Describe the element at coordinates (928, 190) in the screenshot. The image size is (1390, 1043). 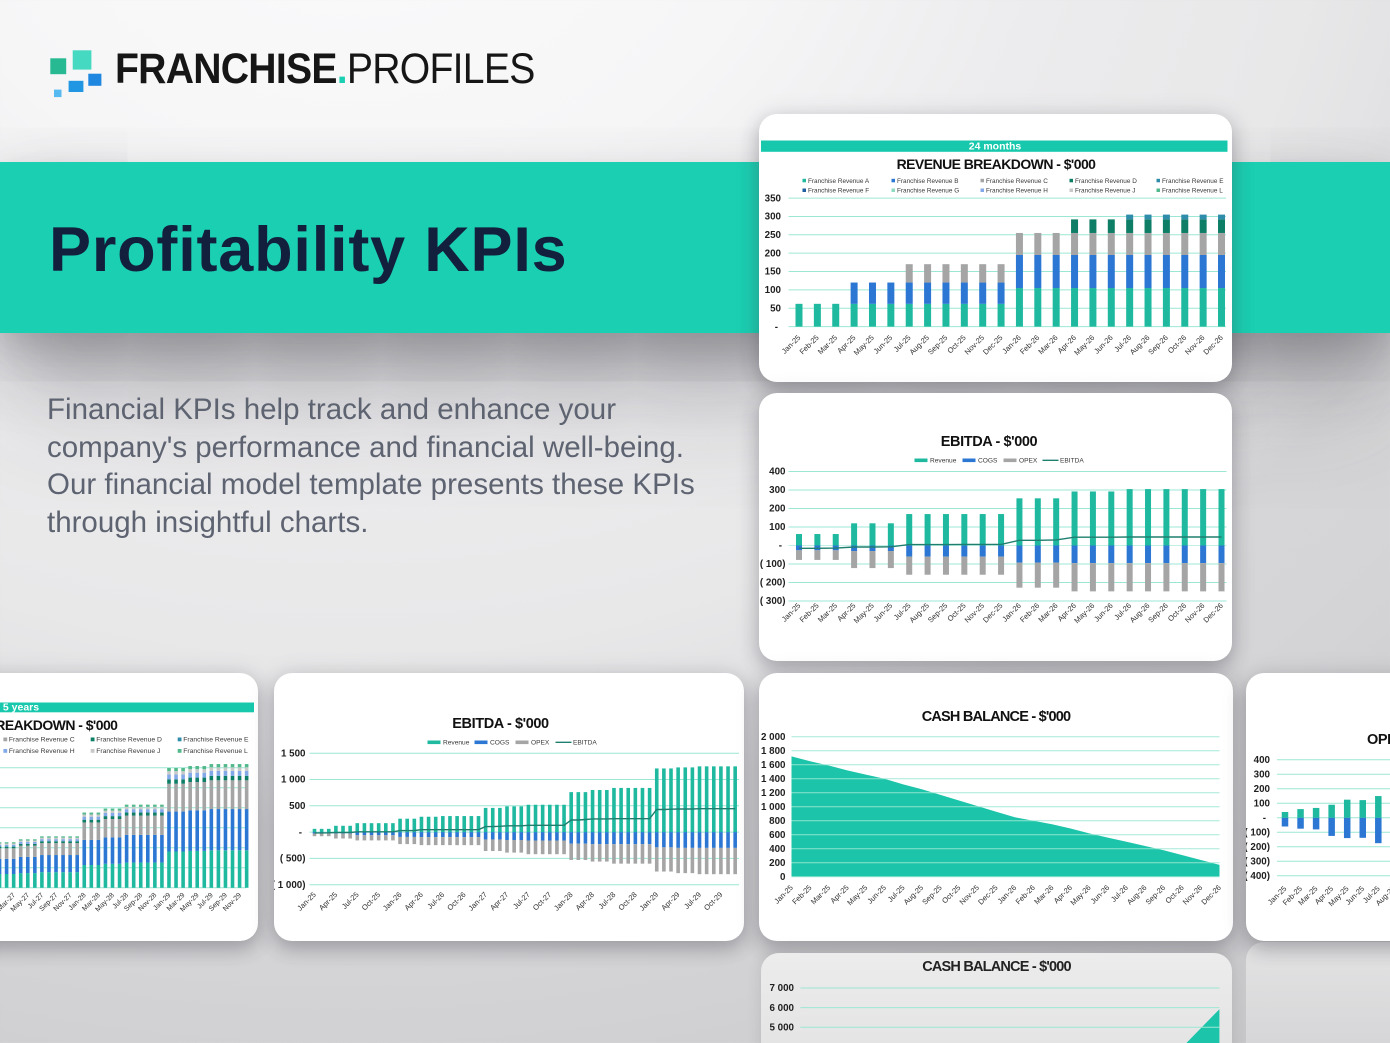
I see `svg-text: Franchise Revenue G` at that location.